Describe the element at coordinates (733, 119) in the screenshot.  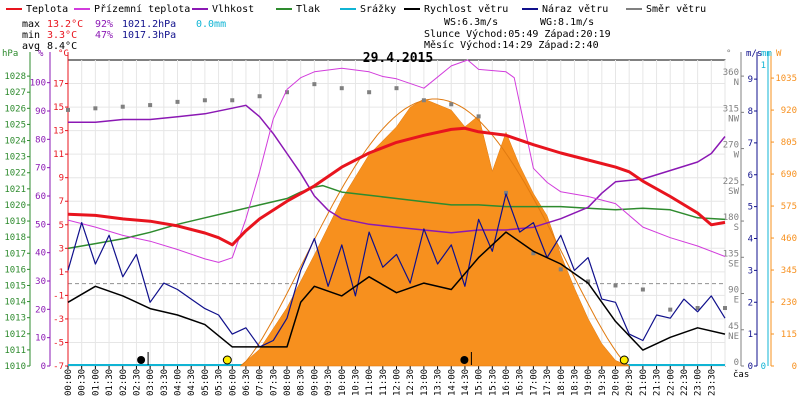
I see `direction-tick-compass: NW` at that location.